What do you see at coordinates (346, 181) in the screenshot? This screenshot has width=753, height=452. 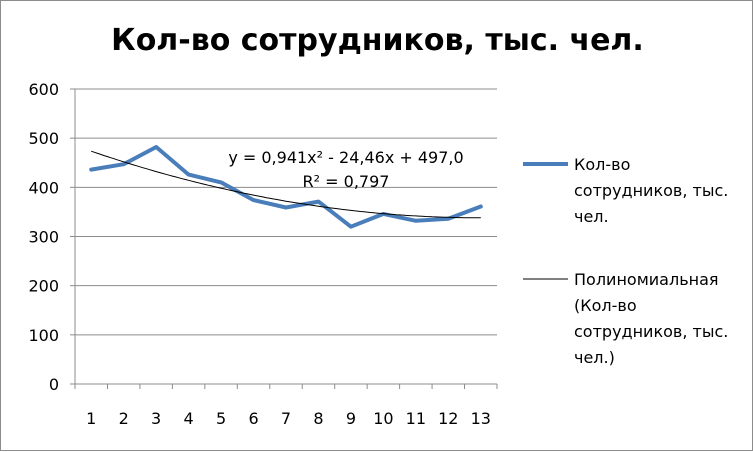 I see `trendline-r-squared: R² = 0,797` at bounding box center [346, 181].